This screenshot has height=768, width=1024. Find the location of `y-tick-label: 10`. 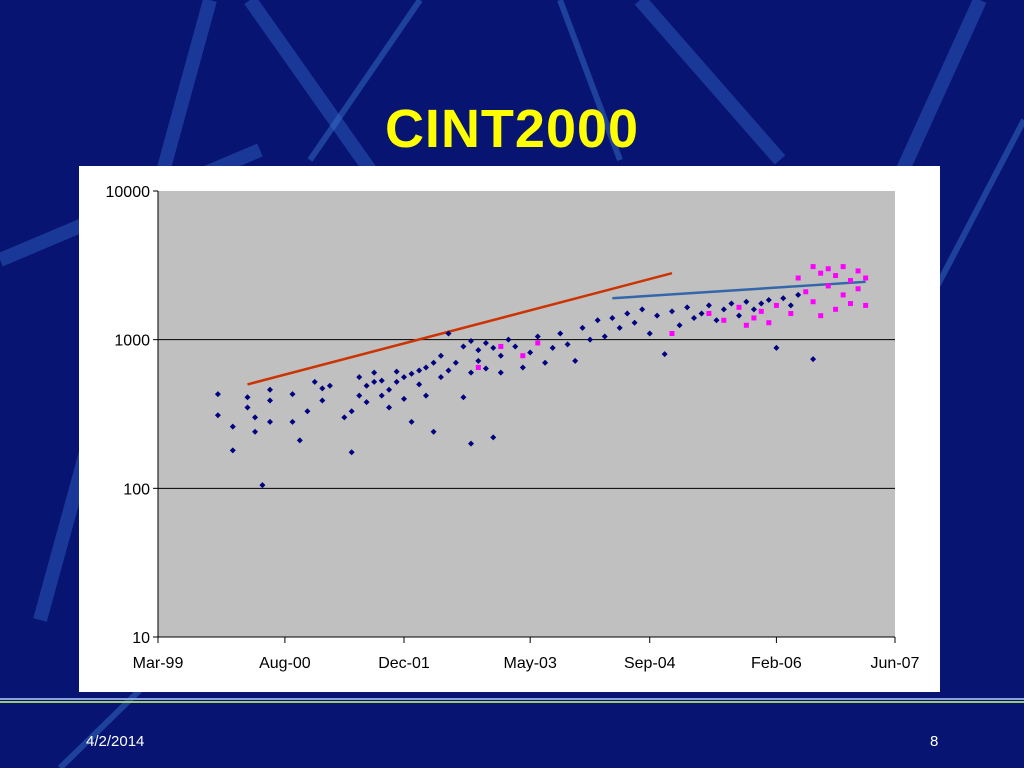

y-tick-label: 10 is located at coordinates (141, 638).